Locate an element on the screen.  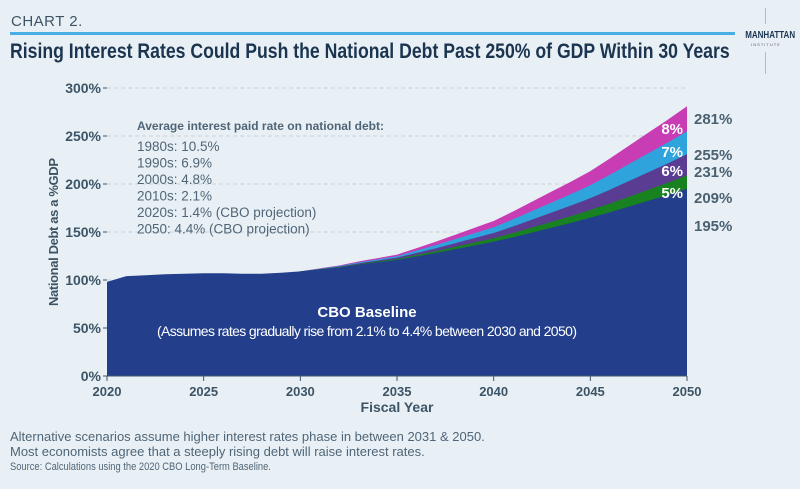
annotation-line: 2010s: 2.1% is located at coordinates (174, 196).